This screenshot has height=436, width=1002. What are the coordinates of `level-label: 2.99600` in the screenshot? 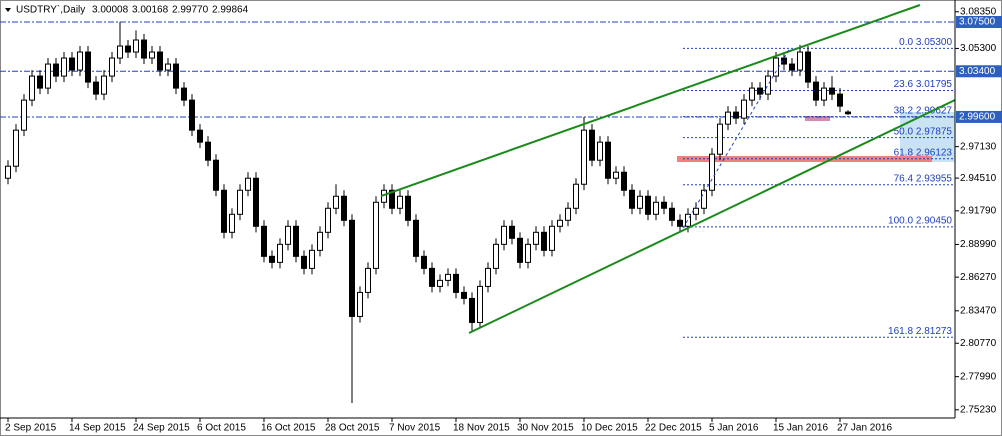 It's located at (977, 117).